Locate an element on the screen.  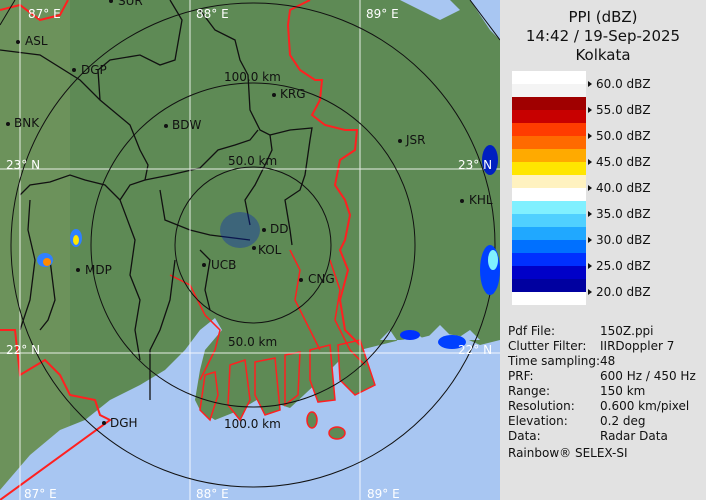
lon-label-bottom: 88° E is located at coordinates (212, 493).